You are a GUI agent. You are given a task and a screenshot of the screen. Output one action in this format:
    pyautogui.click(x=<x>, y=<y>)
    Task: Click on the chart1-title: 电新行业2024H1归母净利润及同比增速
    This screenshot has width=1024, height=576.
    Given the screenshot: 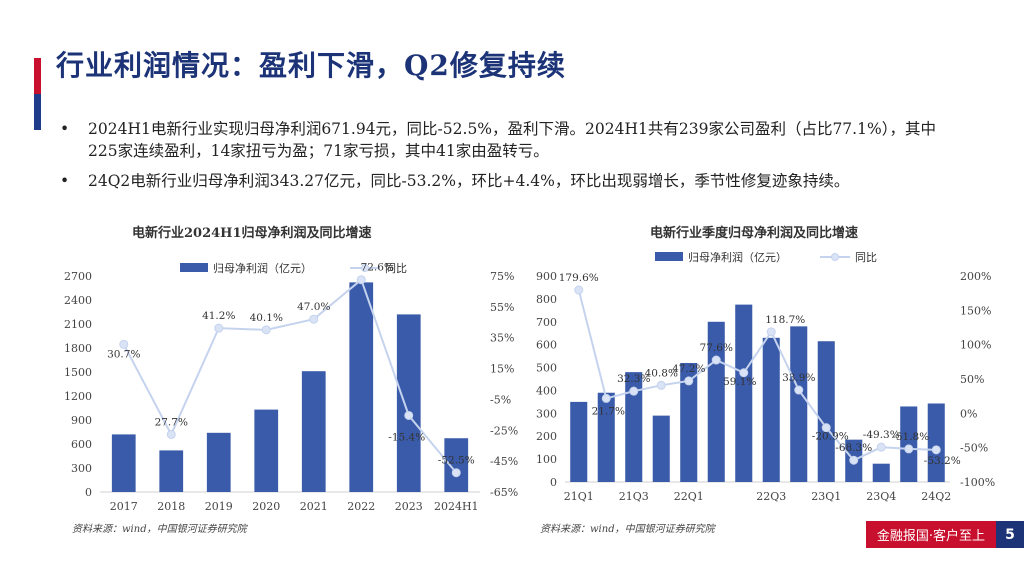 What is the action you would take?
    pyautogui.click(x=252, y=233)
    